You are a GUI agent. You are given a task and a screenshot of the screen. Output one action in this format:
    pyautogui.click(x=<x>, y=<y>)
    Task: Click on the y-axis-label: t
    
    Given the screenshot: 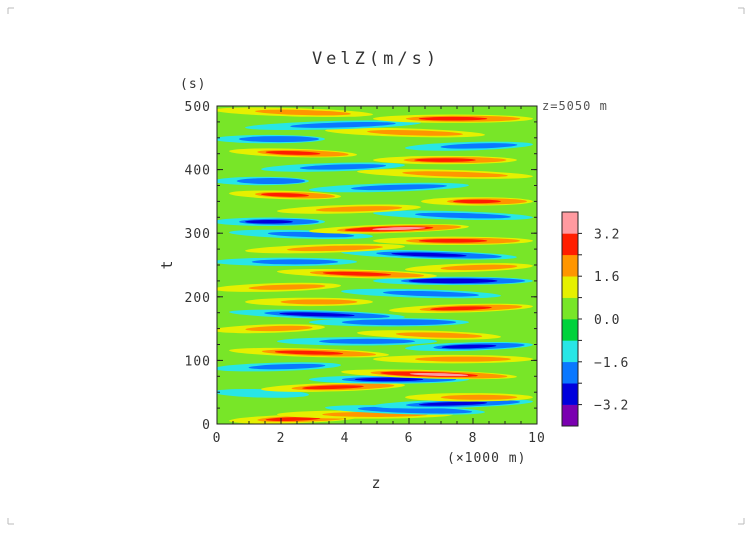 What is the action you would take?
    pyautogui.click(x=167, y=264)
    